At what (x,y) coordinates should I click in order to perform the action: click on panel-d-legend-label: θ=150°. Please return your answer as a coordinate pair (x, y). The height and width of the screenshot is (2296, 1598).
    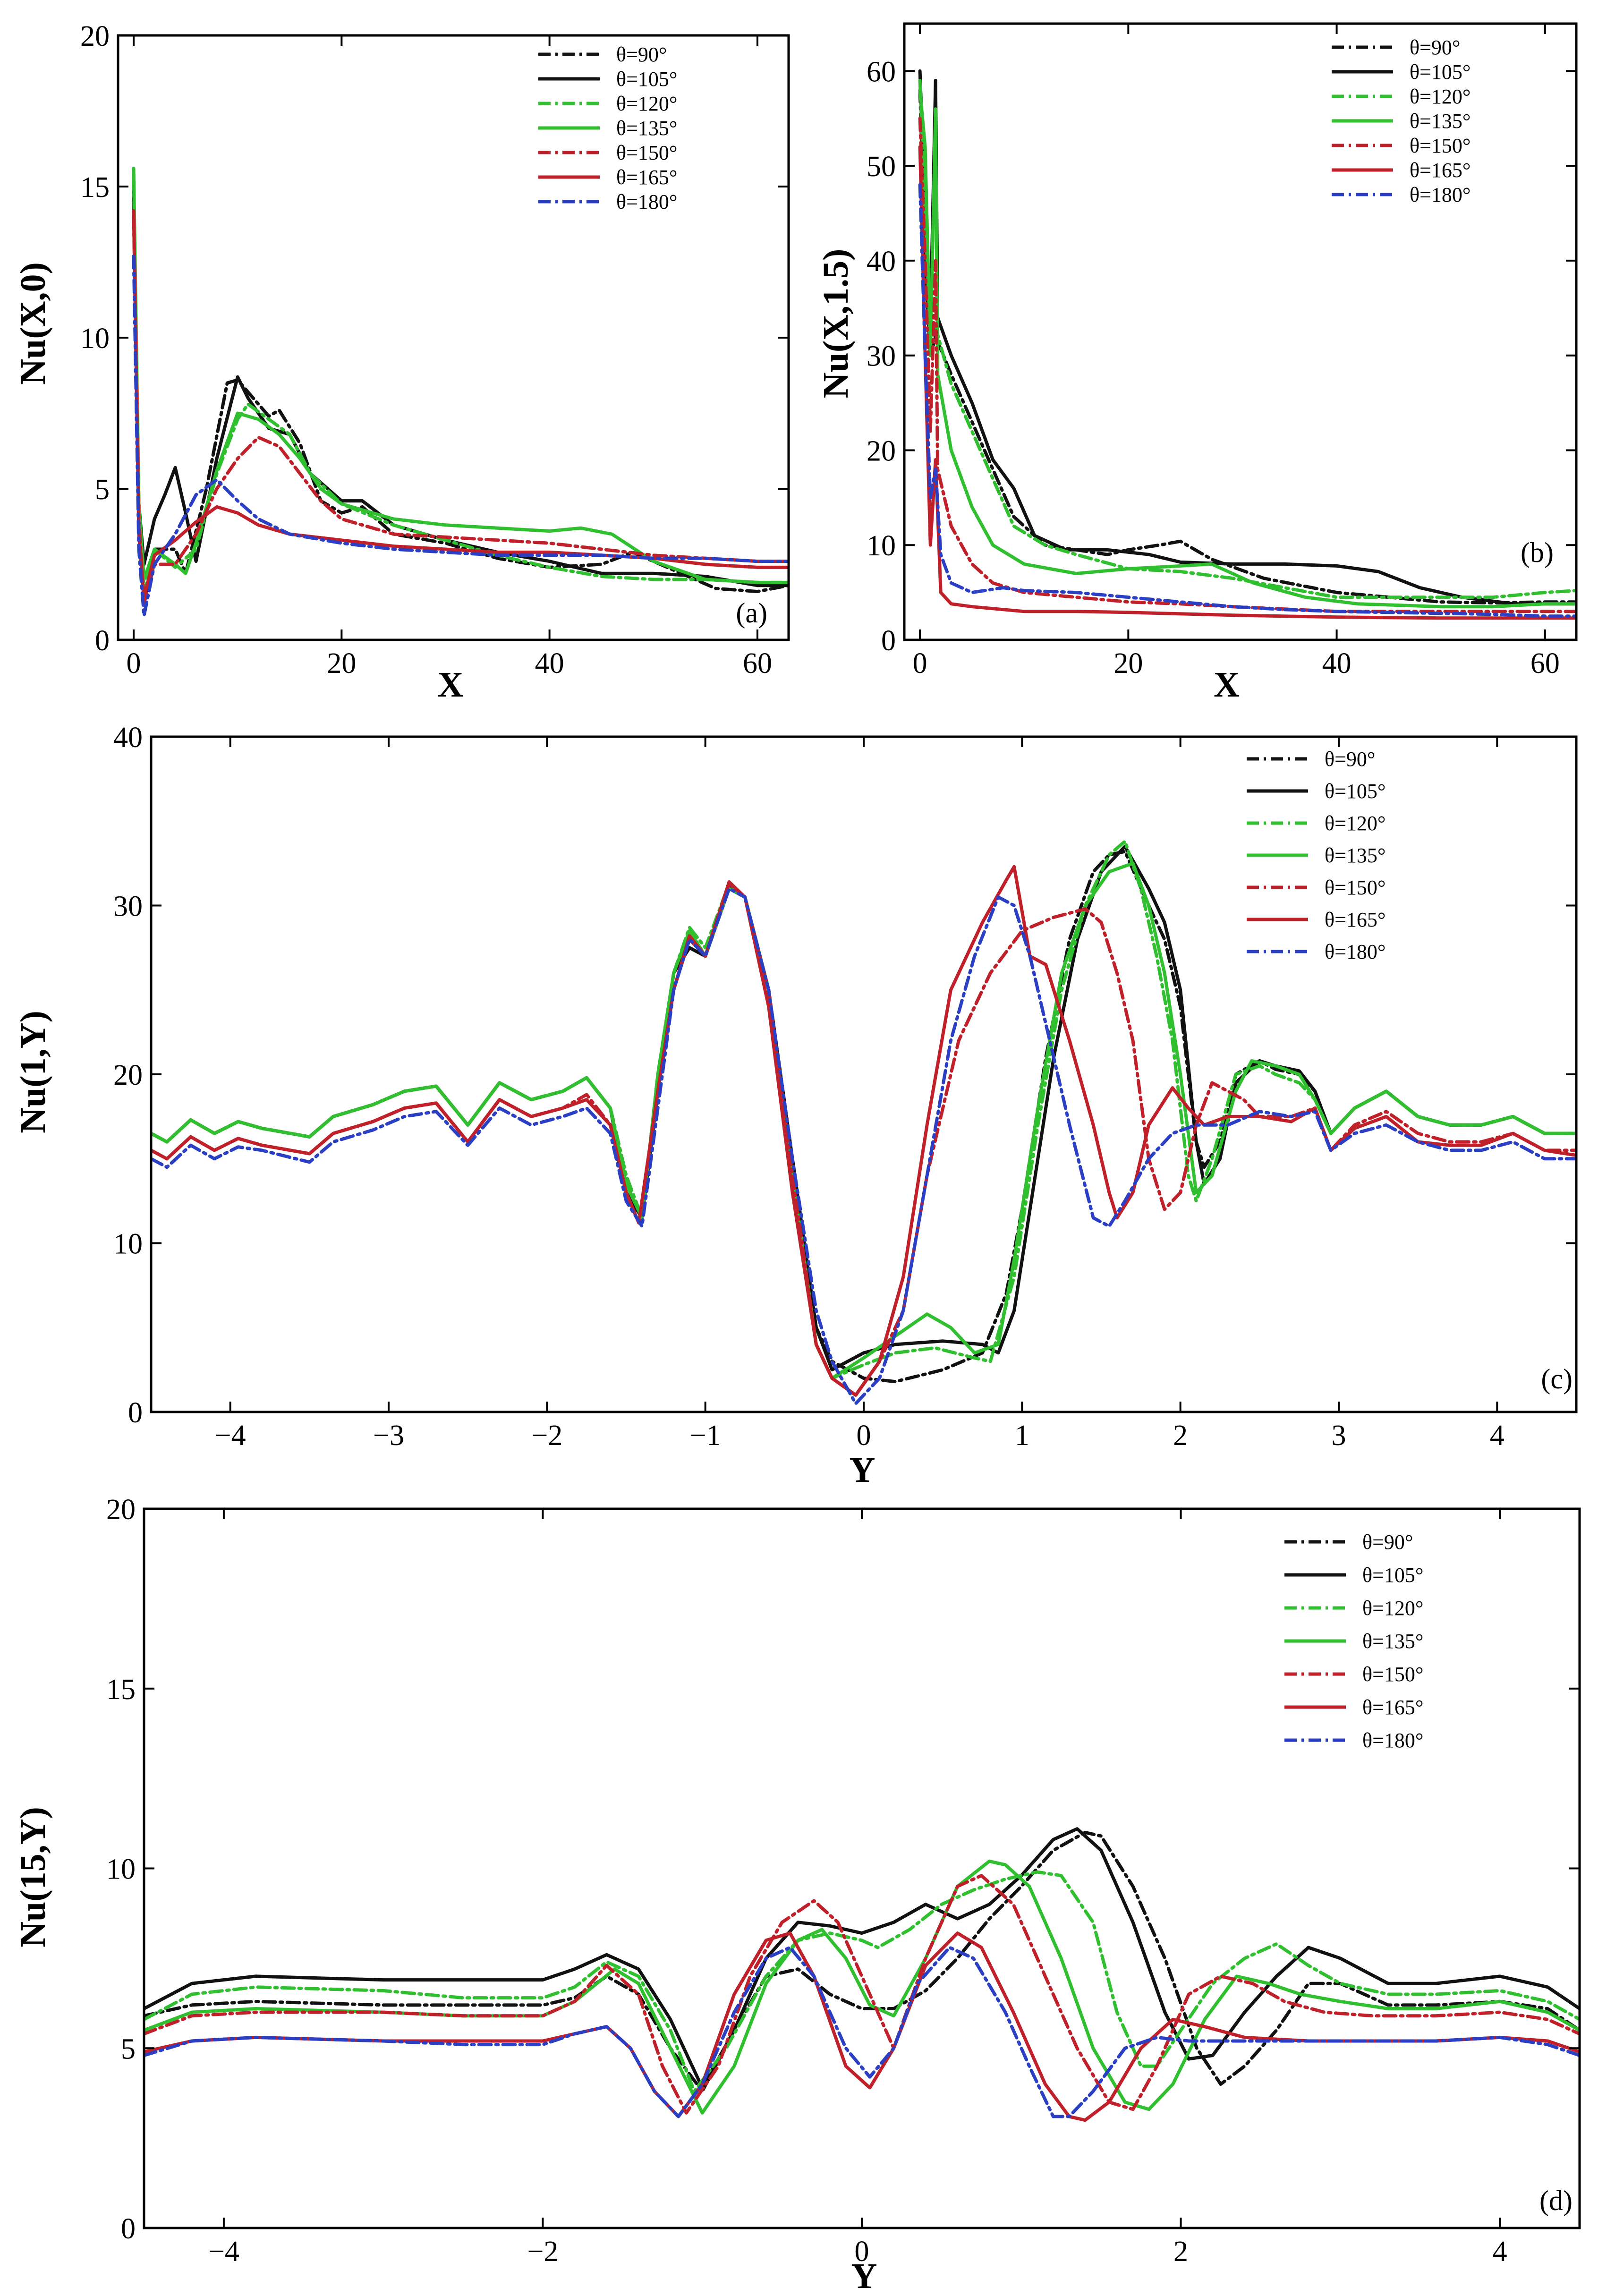
    Looking at the image, I should click on (1393, 1675).